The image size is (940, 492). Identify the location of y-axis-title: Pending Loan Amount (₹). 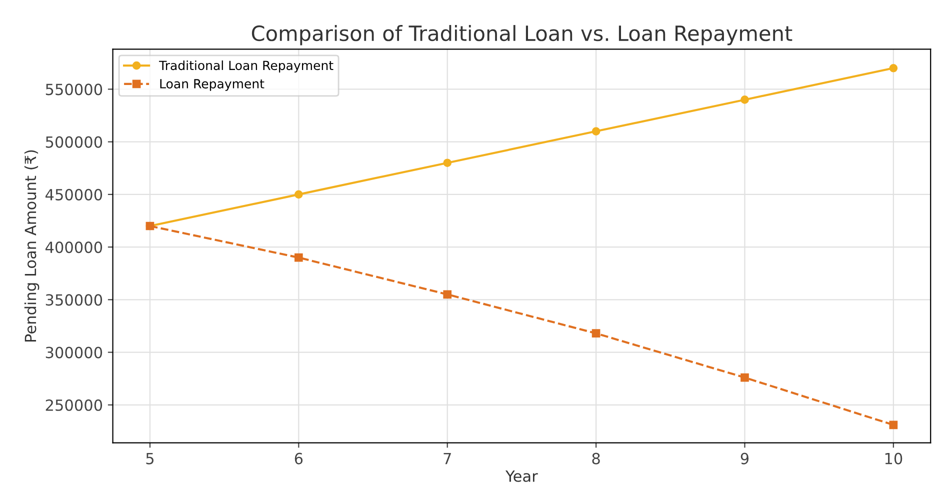
(32, 246).